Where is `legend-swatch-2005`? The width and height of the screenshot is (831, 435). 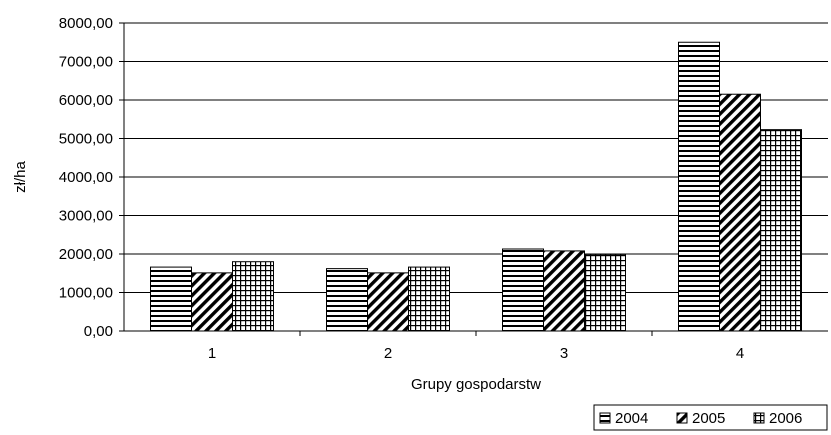
legend-swatch-2005 is located at coordinates (682, 418).